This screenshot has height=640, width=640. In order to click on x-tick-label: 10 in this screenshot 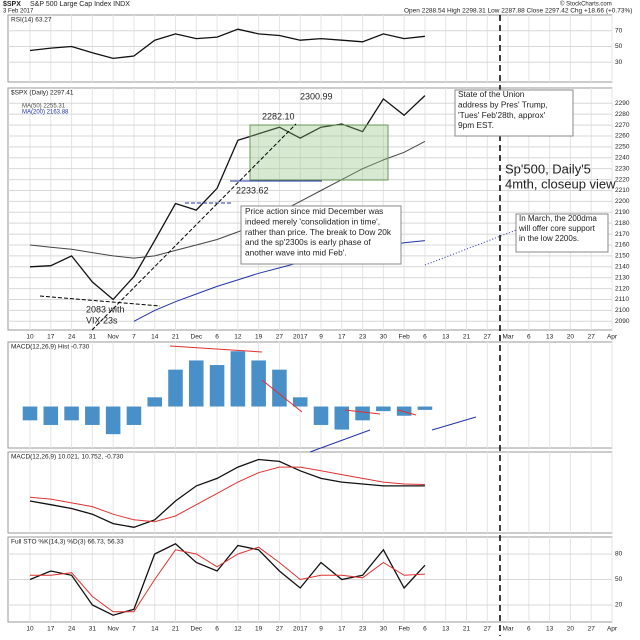, I will do `click(30, 337)`.